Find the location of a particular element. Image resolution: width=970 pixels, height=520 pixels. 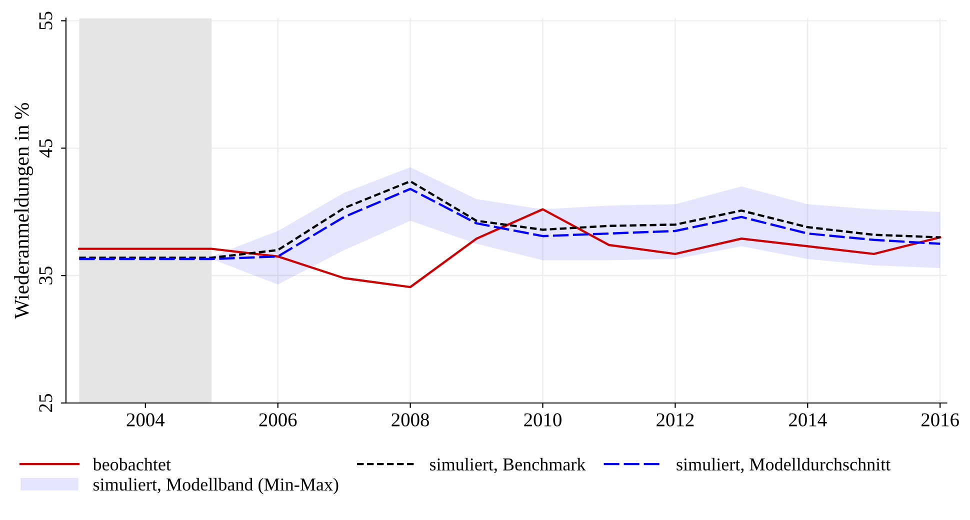

y-tick-label: 35 is located at coordinates (45, 275).